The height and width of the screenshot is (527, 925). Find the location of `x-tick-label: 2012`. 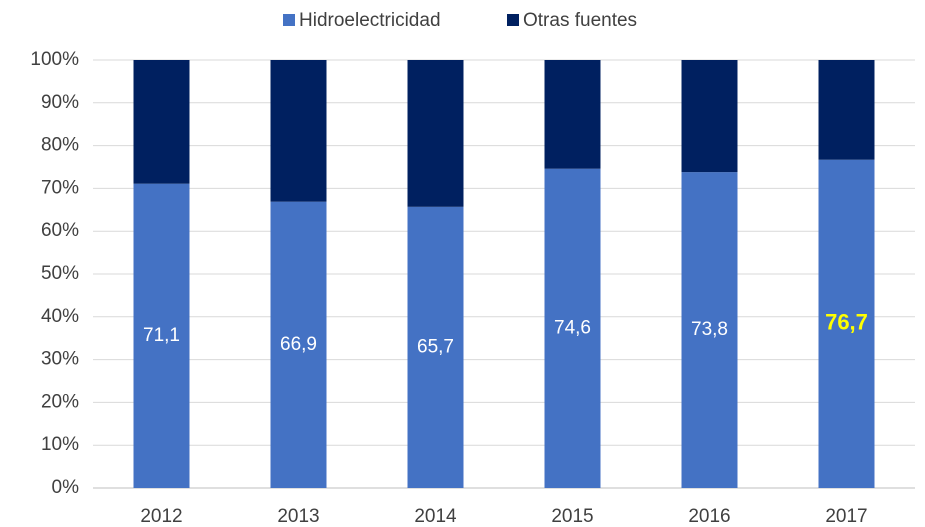

x-tick-label: 2012 is located at coordinates (161, 516).